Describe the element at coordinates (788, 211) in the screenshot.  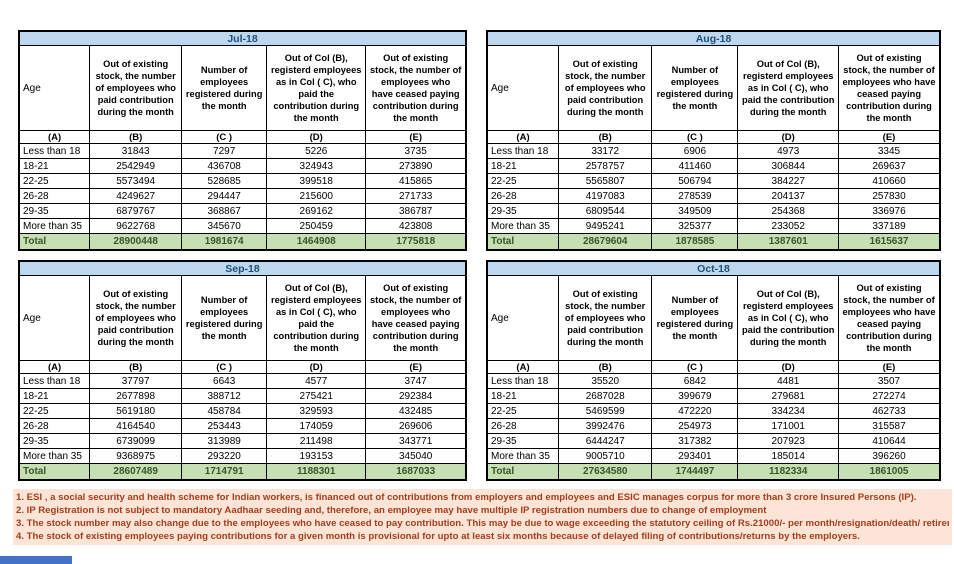
I see `value-cell-d: 254368` at that location.